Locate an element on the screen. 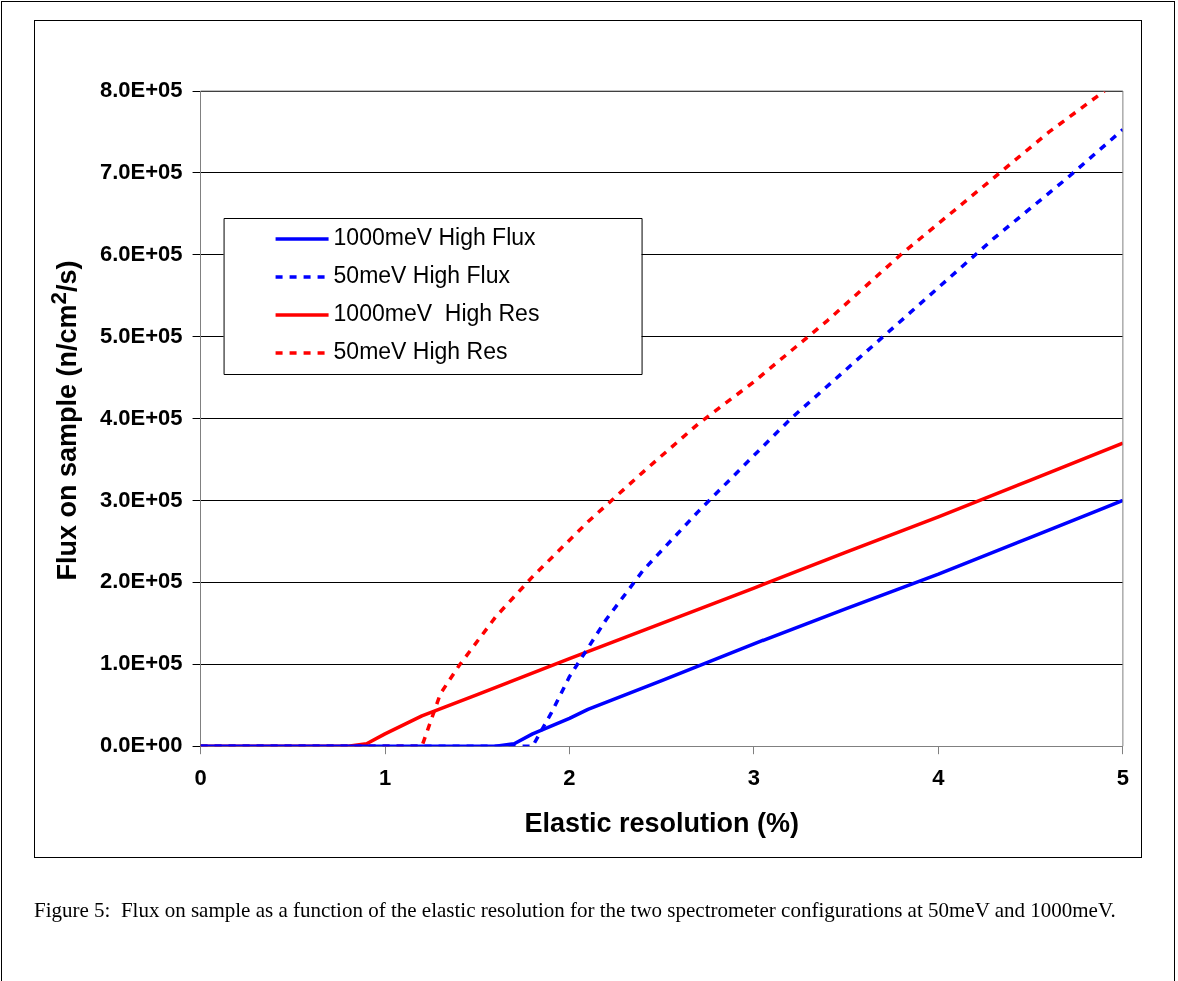 The height and width of the screenshot is (981, 1178). y-tick-label: 3.0E+05 is located at coordinates (141, 499).